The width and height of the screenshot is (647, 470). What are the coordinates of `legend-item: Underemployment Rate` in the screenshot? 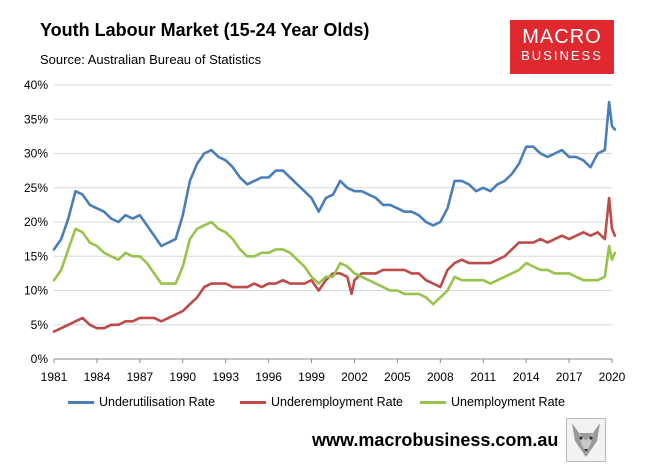 It's located at (321, 402).